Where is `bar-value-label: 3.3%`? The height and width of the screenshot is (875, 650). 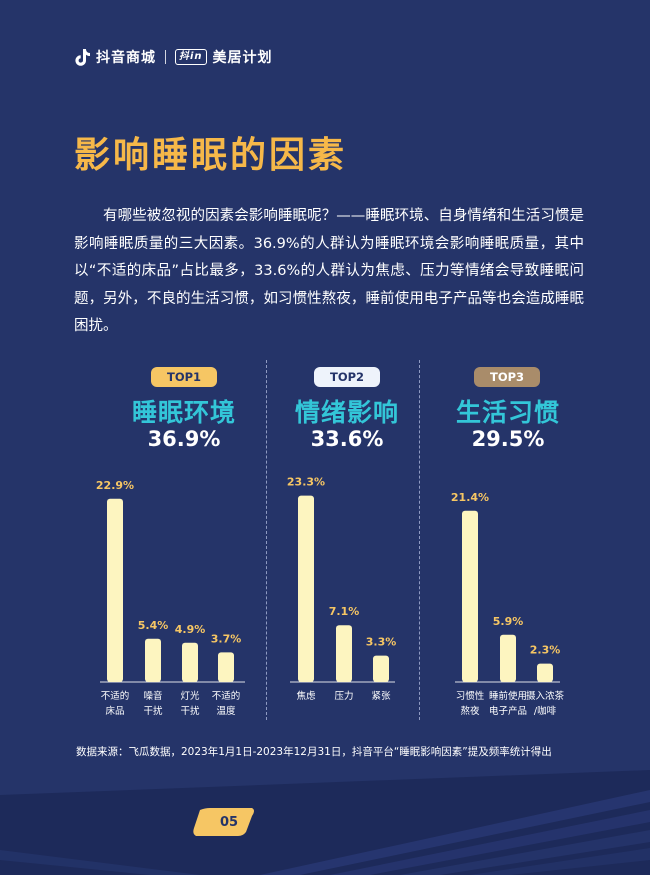
bar-value-label: 3.3% is located at coordinates (381, 642).